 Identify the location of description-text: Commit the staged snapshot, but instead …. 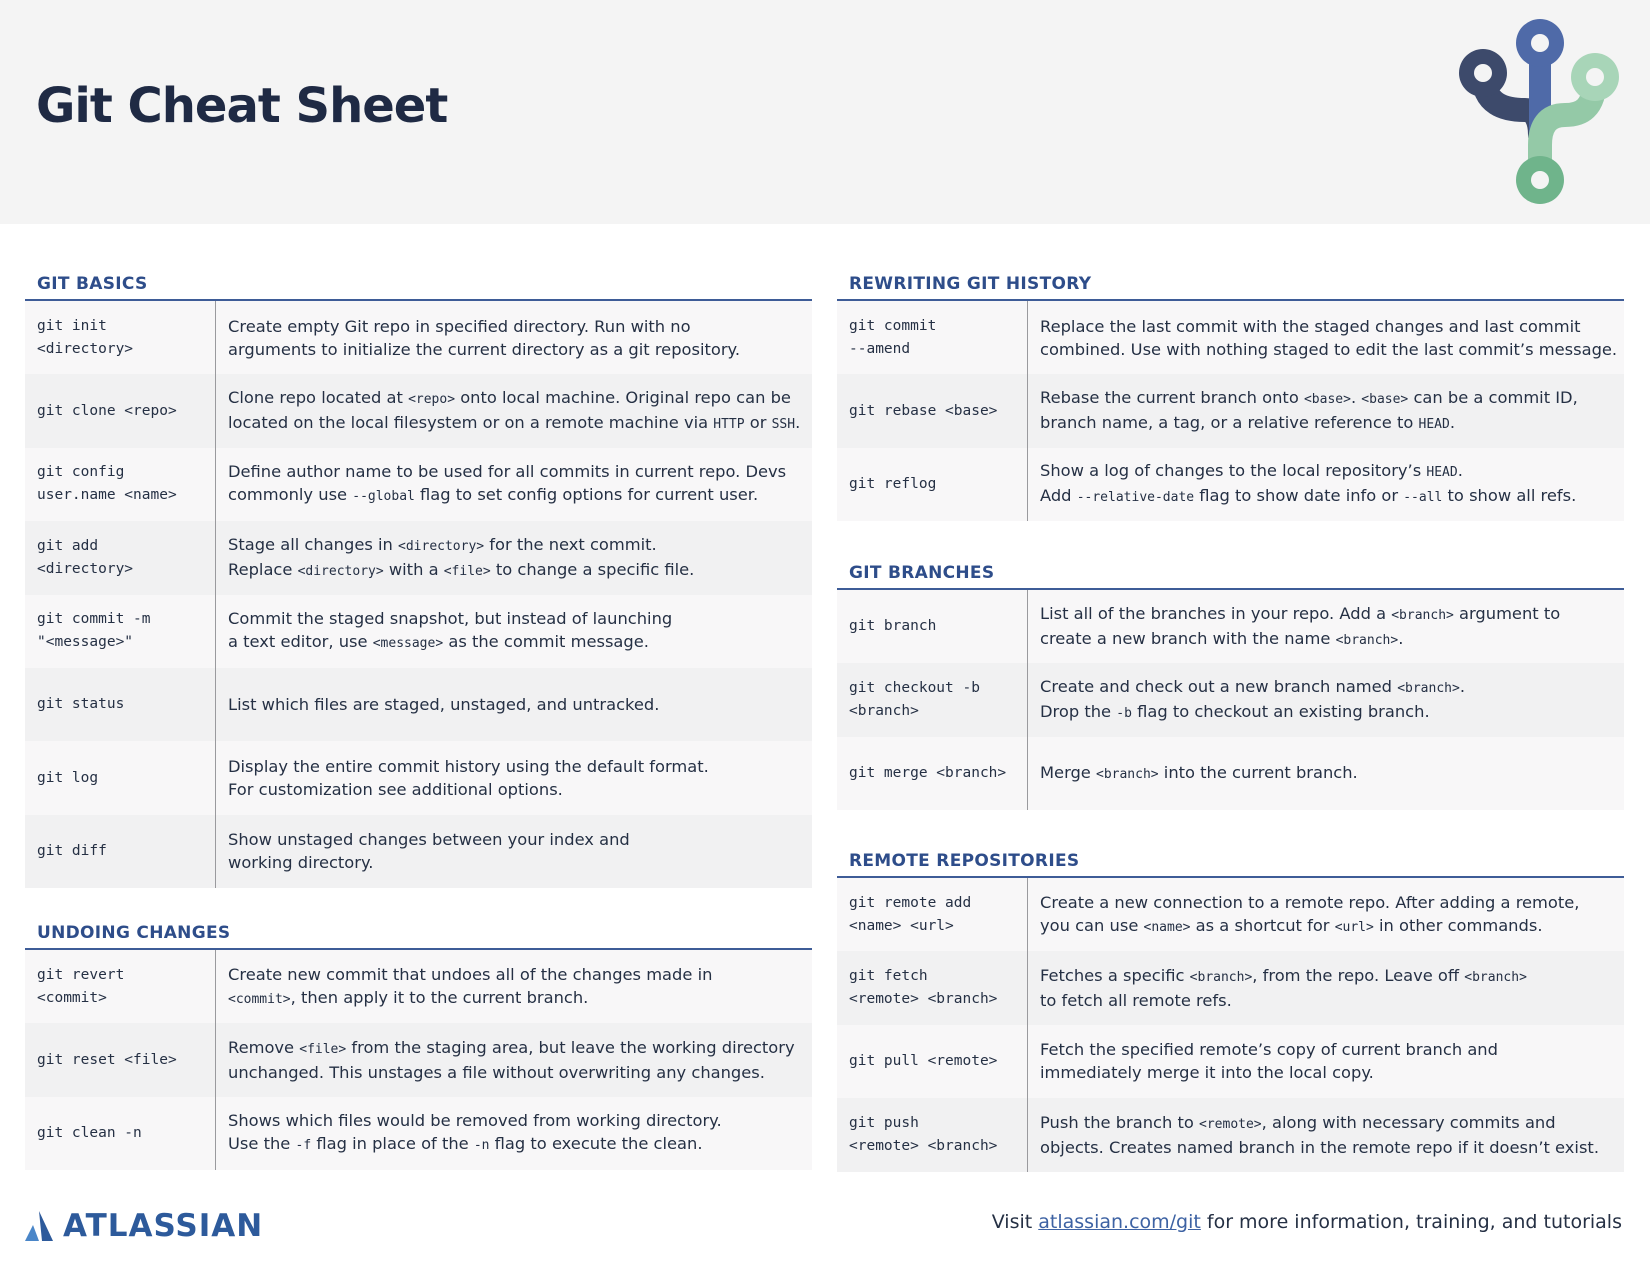
(450, 619).